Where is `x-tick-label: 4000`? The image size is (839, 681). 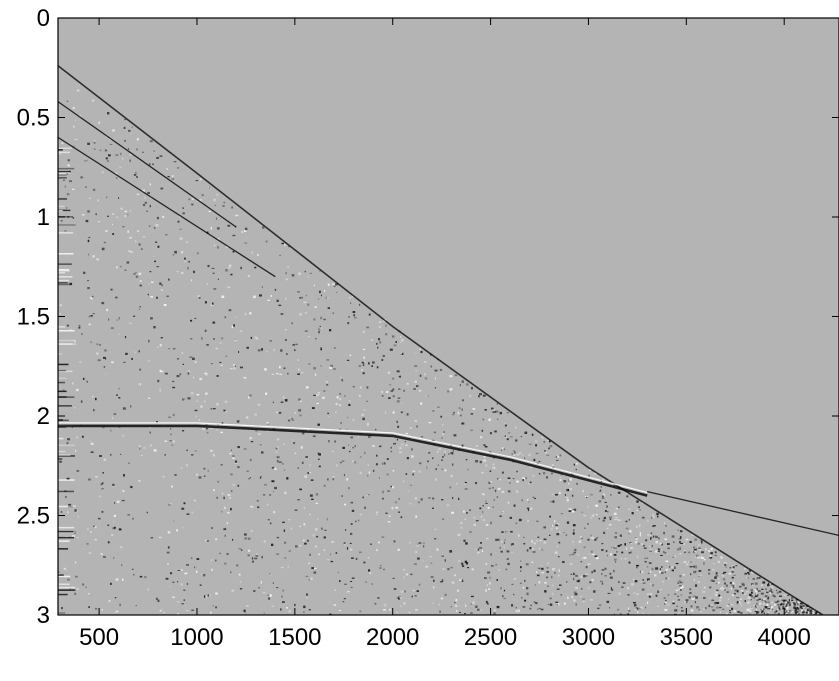 x-tick-label: 4000 is located at coordinates (783, 637).